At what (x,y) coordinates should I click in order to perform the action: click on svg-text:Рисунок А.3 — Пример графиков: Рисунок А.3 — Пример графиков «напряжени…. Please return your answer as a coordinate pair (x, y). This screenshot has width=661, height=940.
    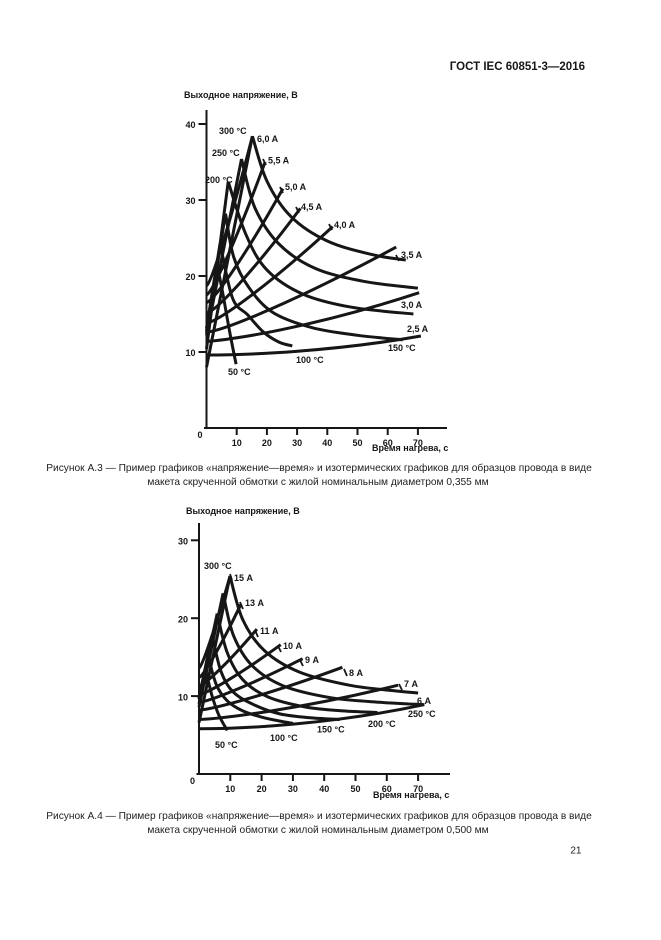
    Looking at the image, I should click on (319, 468).